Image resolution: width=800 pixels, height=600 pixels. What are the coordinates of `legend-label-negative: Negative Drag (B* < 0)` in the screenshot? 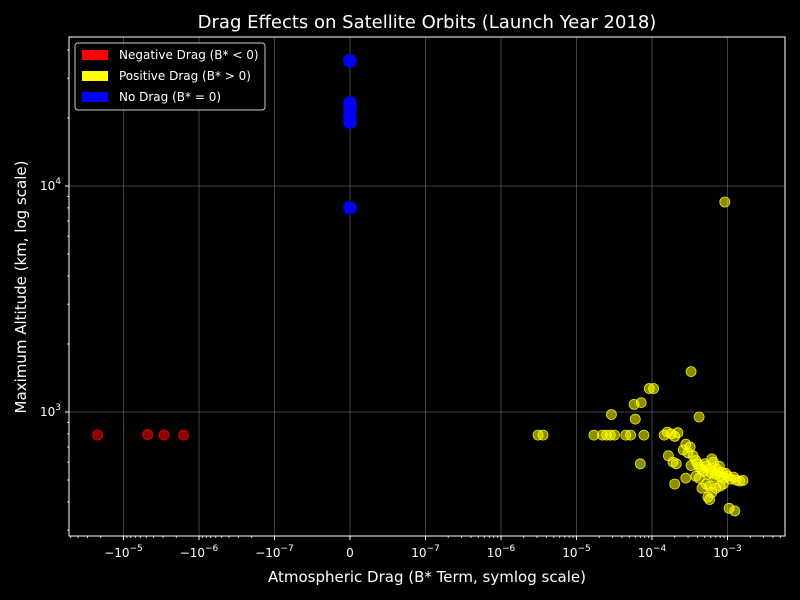 It's located at (189, 55).